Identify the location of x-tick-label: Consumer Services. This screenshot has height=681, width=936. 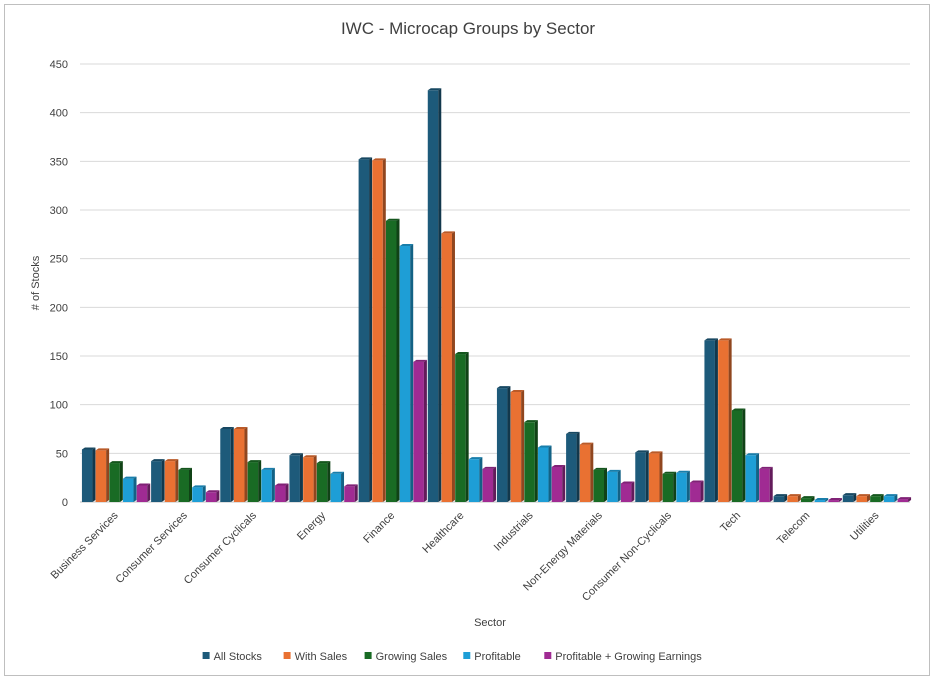
(152, 547).